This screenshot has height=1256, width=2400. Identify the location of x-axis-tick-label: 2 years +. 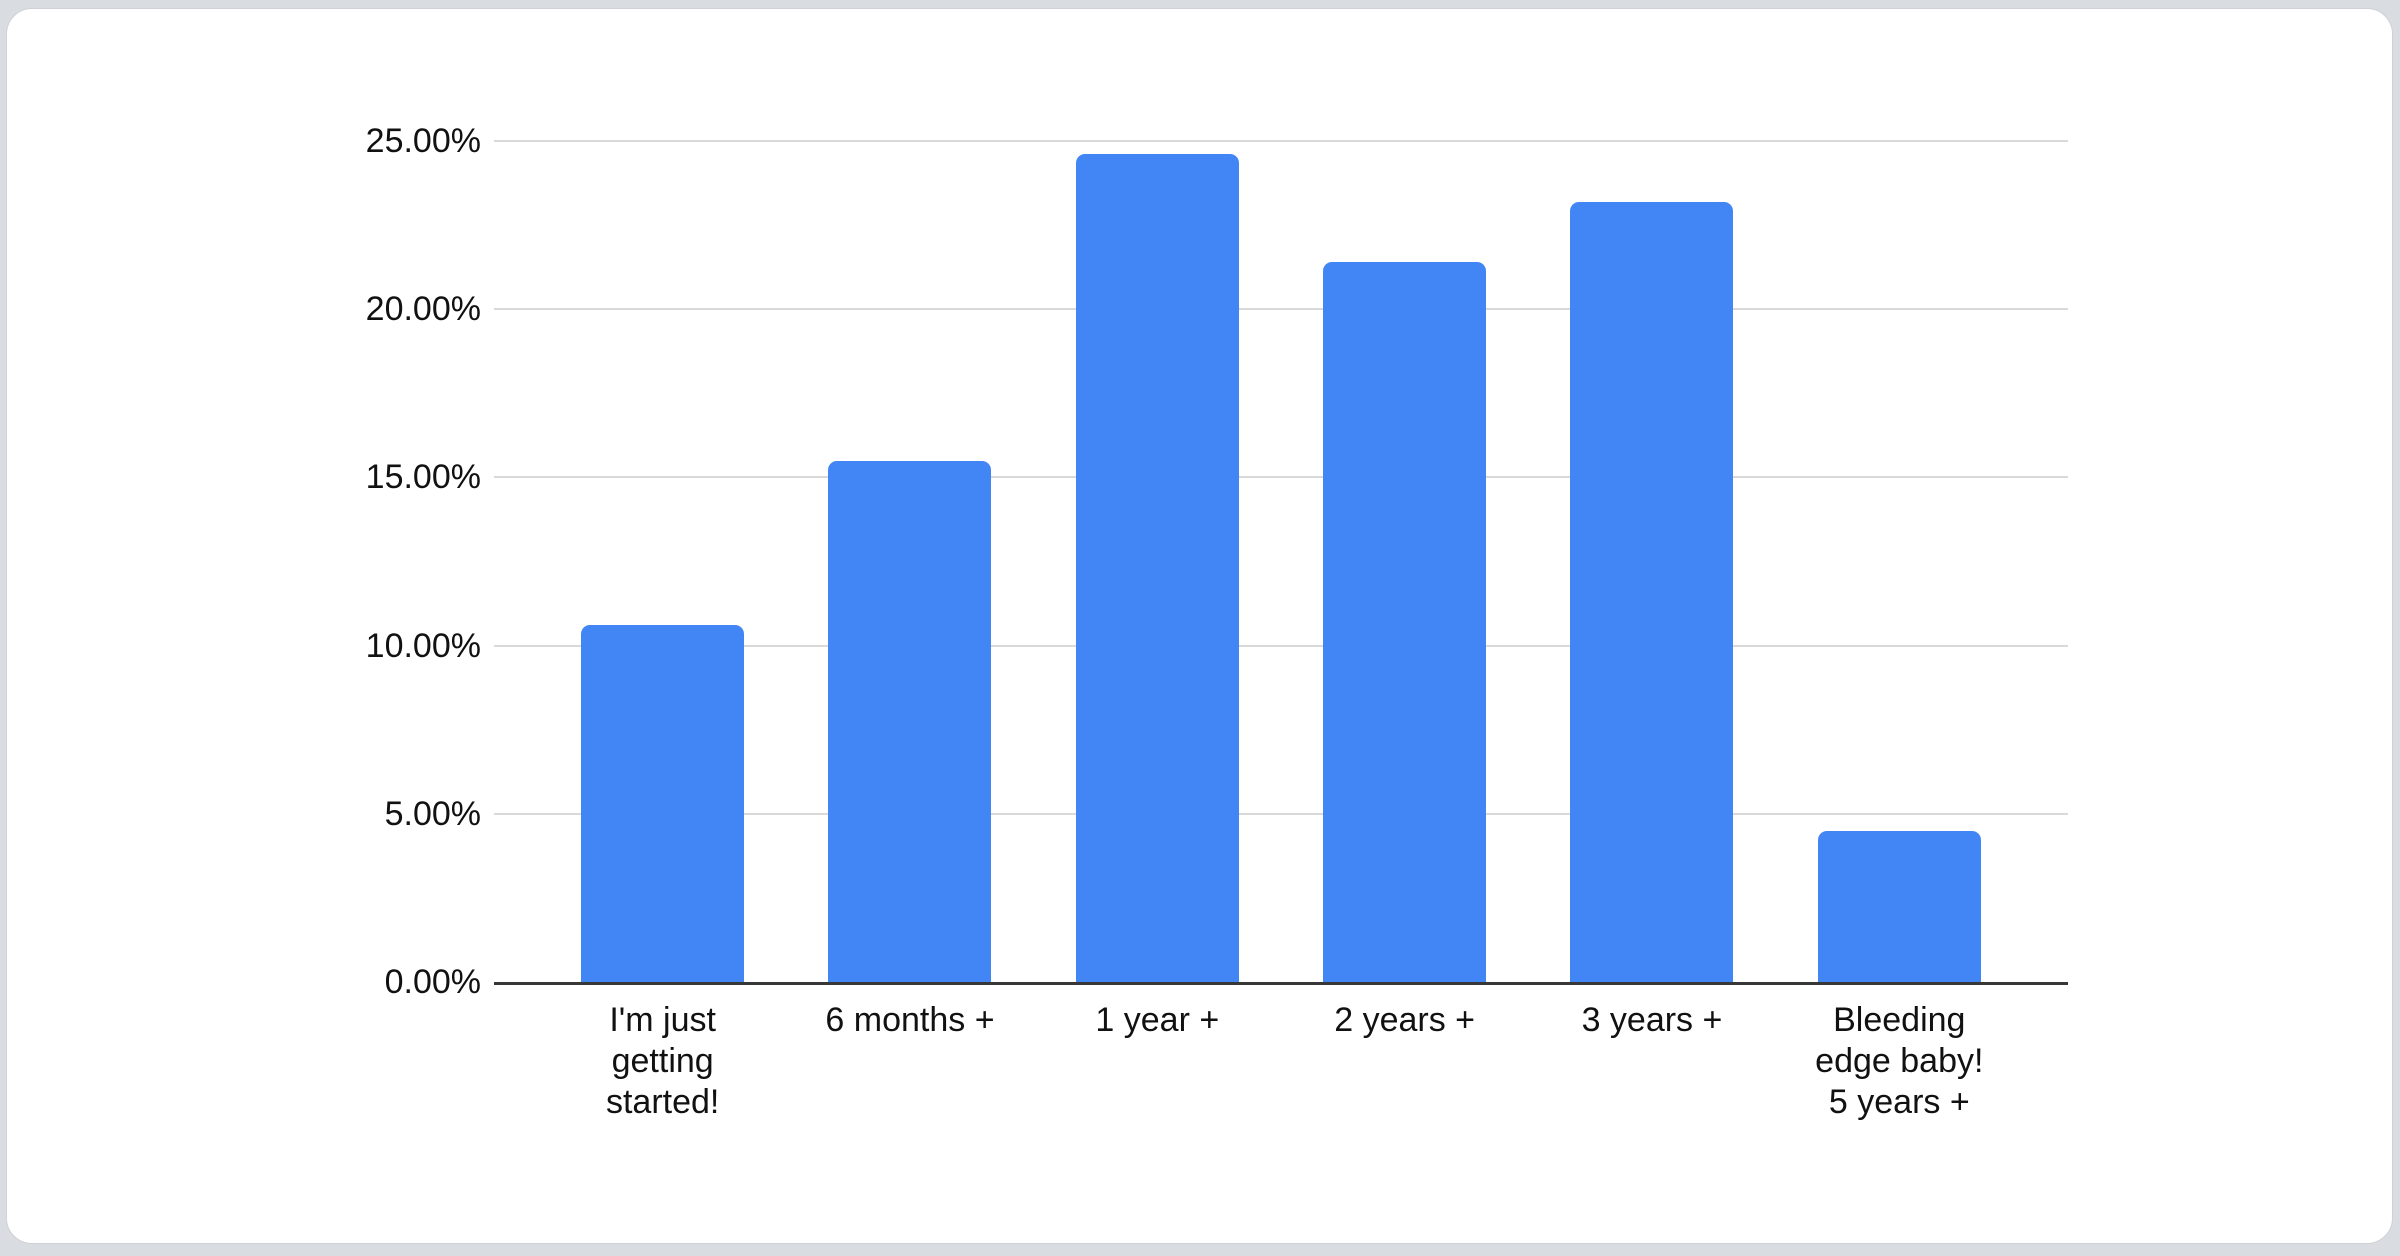
(1405, 1020).